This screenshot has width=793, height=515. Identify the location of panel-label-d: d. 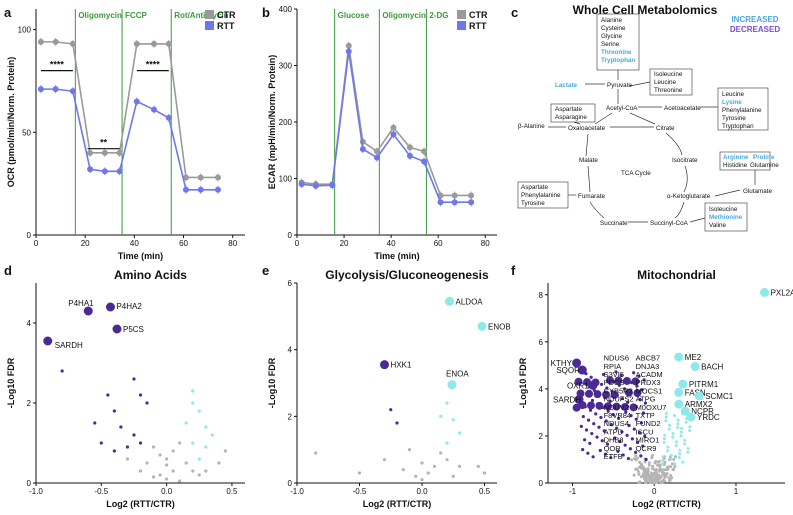
(8, 270).